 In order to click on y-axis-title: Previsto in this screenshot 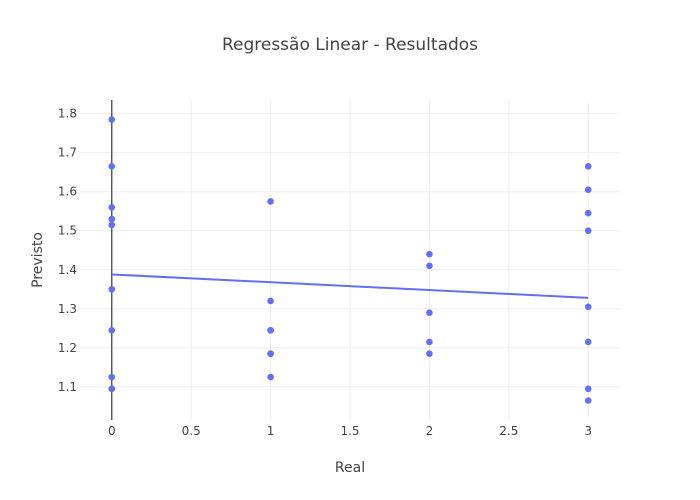, I will do `click(38, 260)`.